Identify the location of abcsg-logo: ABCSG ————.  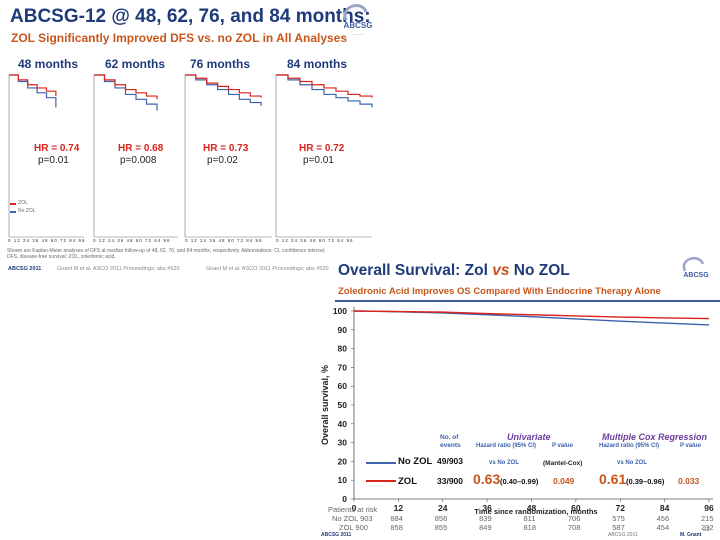
(358, 20).